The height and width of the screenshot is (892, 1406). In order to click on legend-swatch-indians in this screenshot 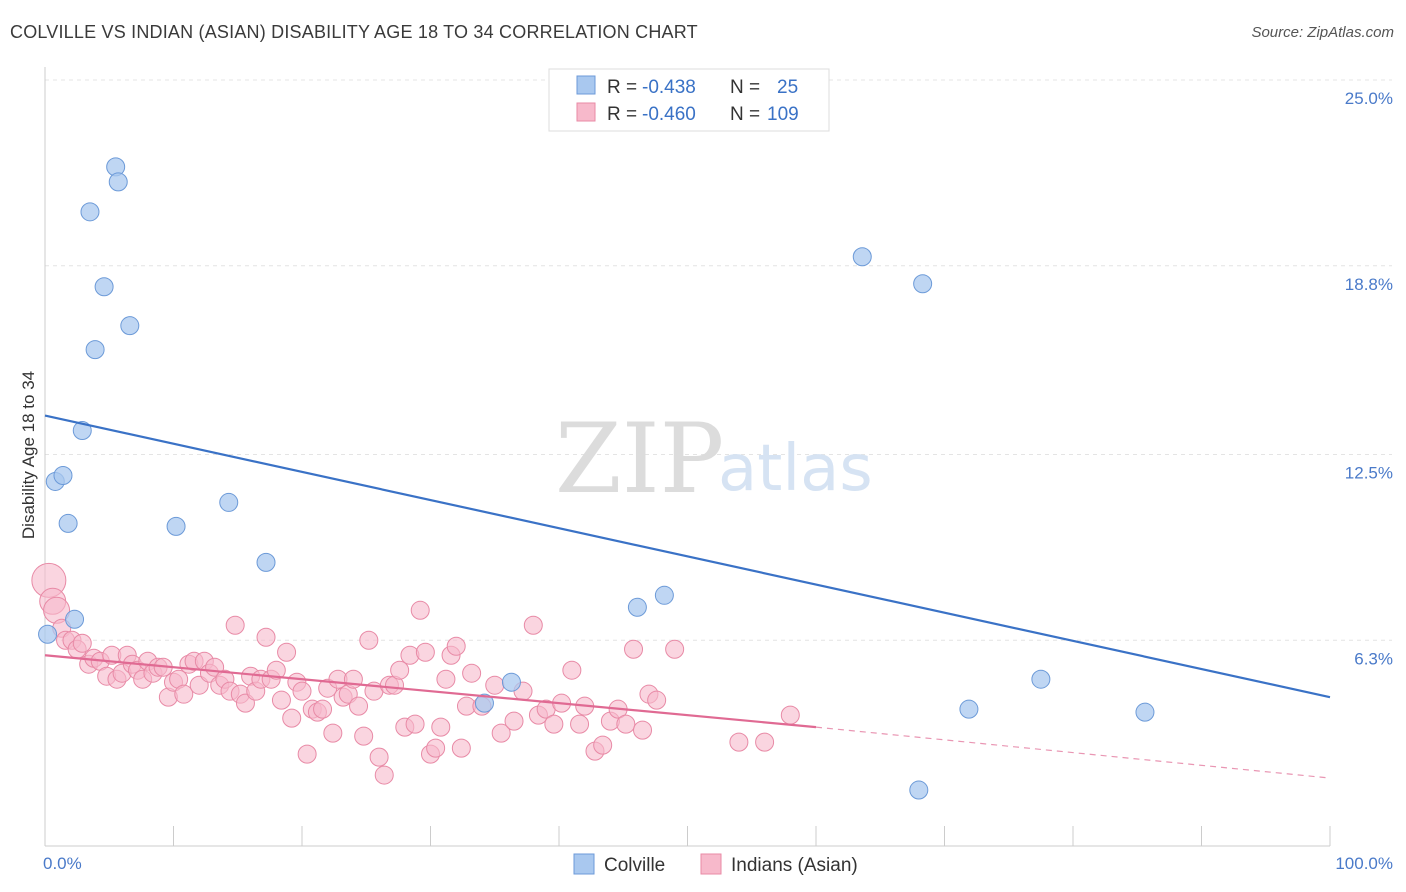, I will do `click(586, 112)`.